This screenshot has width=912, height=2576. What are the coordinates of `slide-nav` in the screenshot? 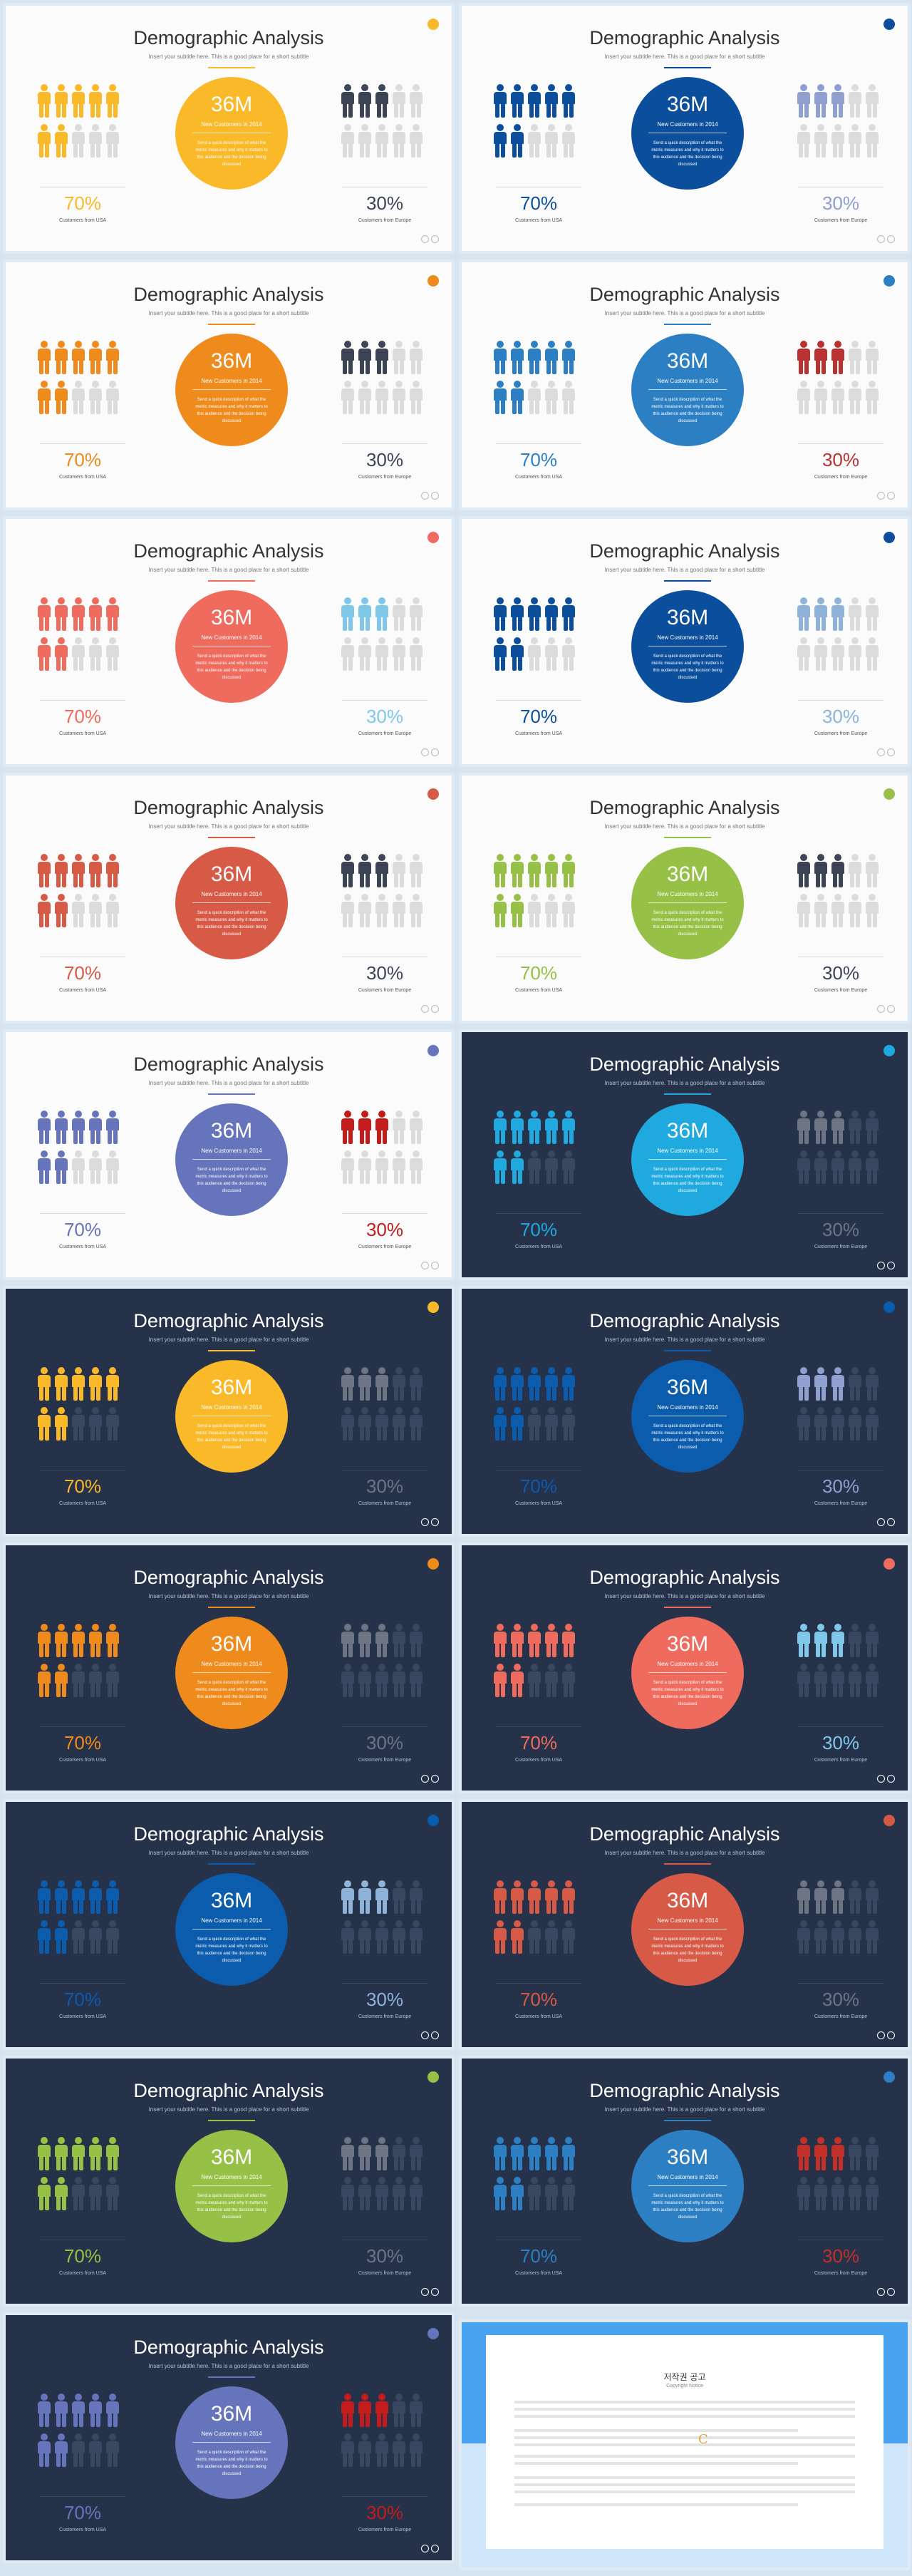 It's located at (430, 2291).